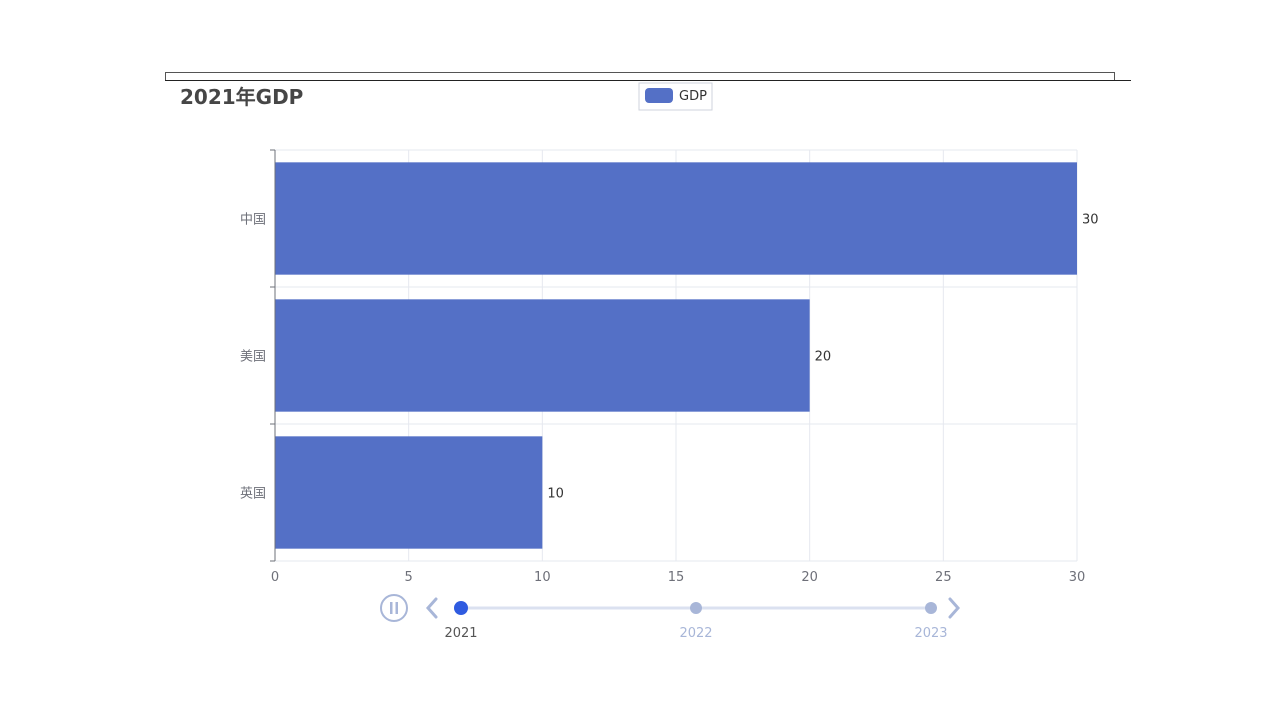 This screenshot has width=1280, height=720. I want to click on legend-label: GDP, so click(693, 96).